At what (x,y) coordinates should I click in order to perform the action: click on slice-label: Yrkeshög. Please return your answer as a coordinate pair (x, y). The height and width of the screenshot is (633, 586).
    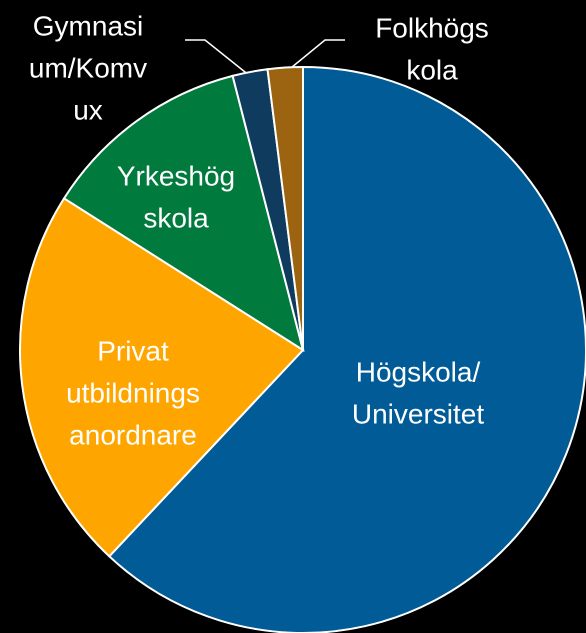
    Looking at the image, I should click on (176, 175).